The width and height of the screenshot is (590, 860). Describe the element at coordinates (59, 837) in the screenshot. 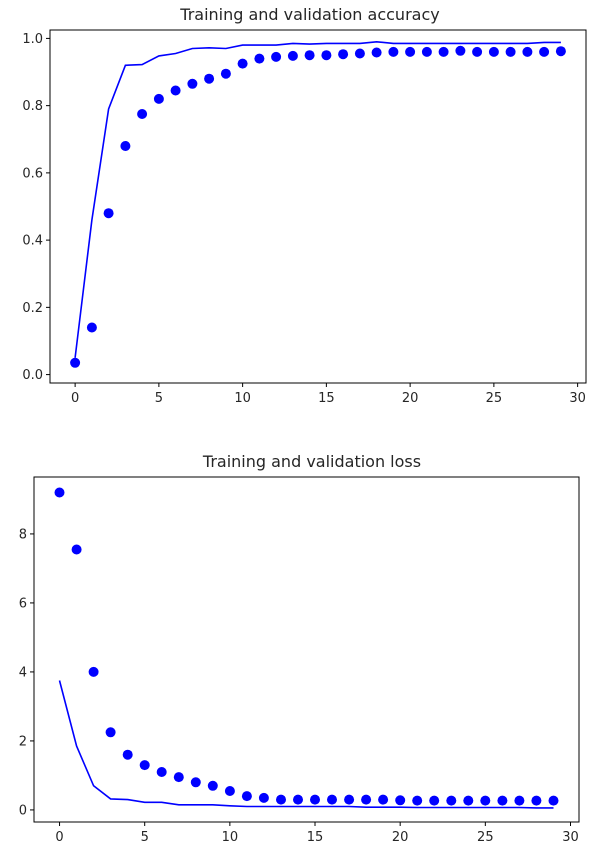

I see `loss-x-tick-label: 0` at that location.